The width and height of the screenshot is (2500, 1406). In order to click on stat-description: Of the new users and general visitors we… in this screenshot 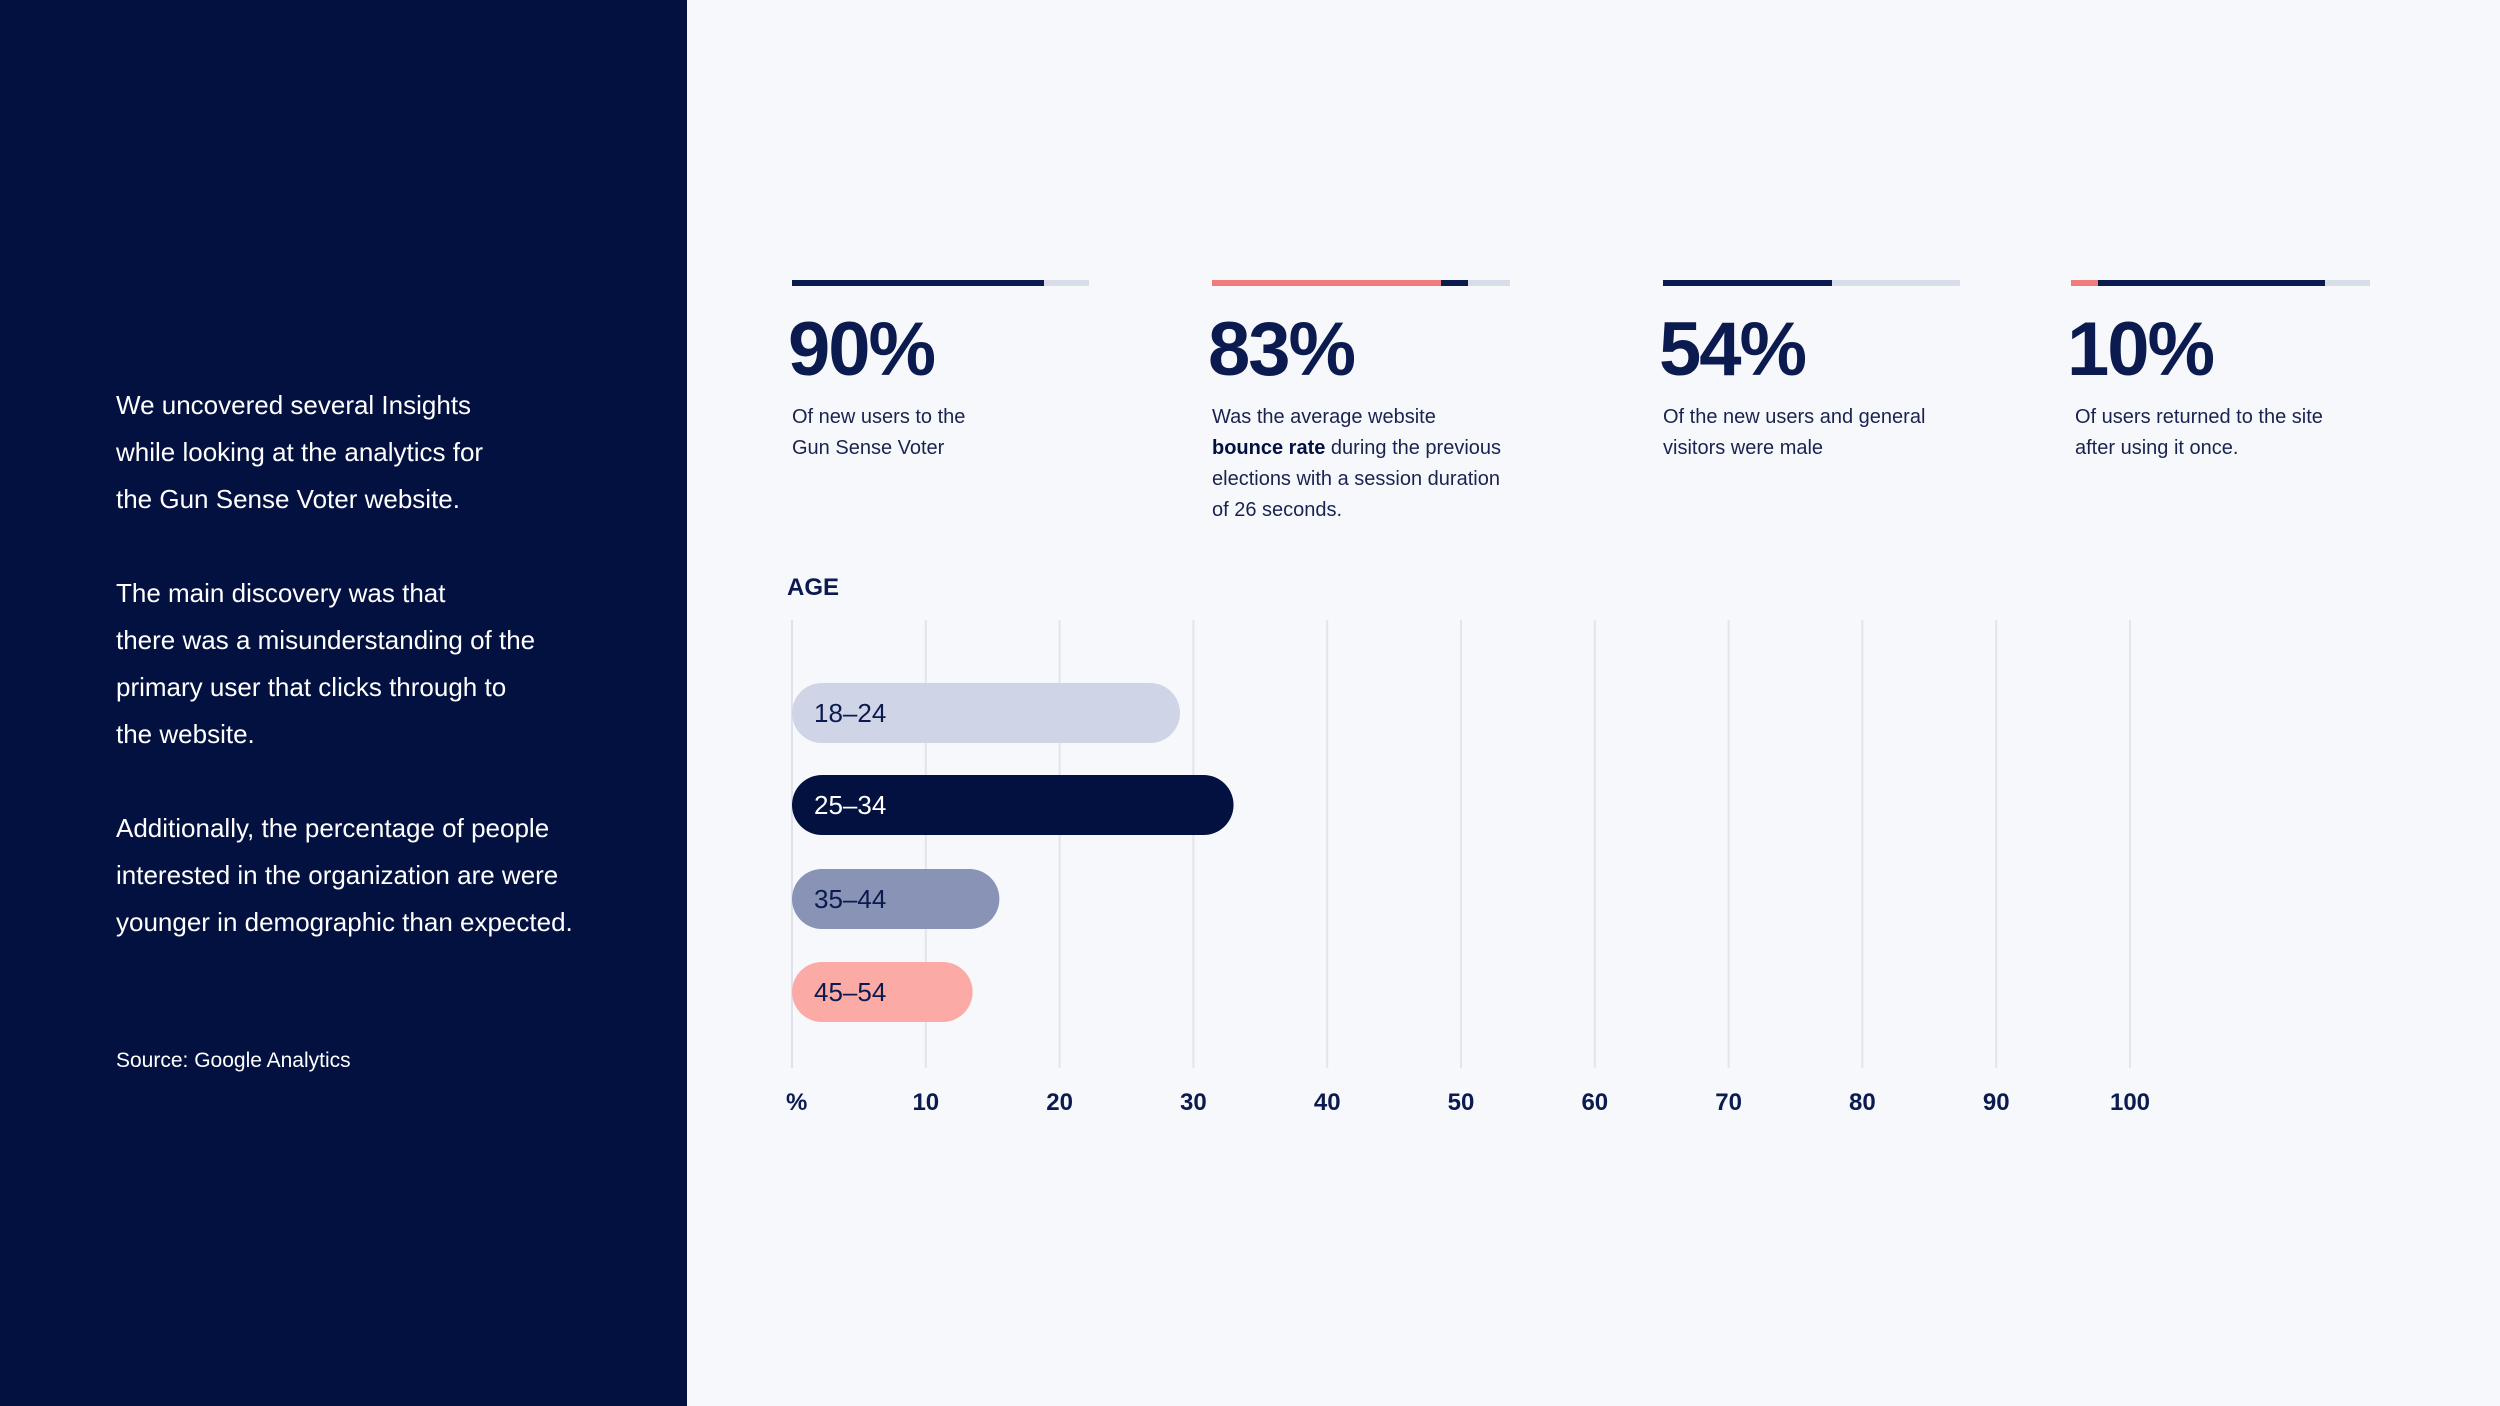, I will do `click(1828, 433)`.